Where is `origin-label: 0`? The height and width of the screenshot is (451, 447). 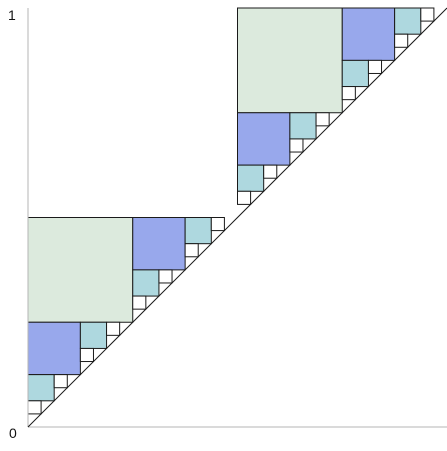 origin-label: 0 is located at coordinates (13, 433).